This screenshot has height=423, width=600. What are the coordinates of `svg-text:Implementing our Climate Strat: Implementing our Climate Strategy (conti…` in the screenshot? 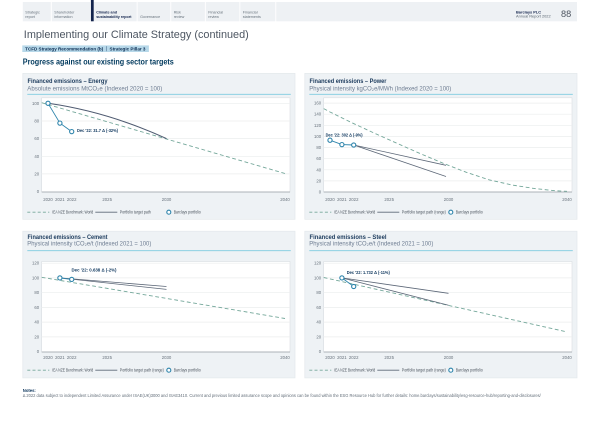 It's located at (136, 35).